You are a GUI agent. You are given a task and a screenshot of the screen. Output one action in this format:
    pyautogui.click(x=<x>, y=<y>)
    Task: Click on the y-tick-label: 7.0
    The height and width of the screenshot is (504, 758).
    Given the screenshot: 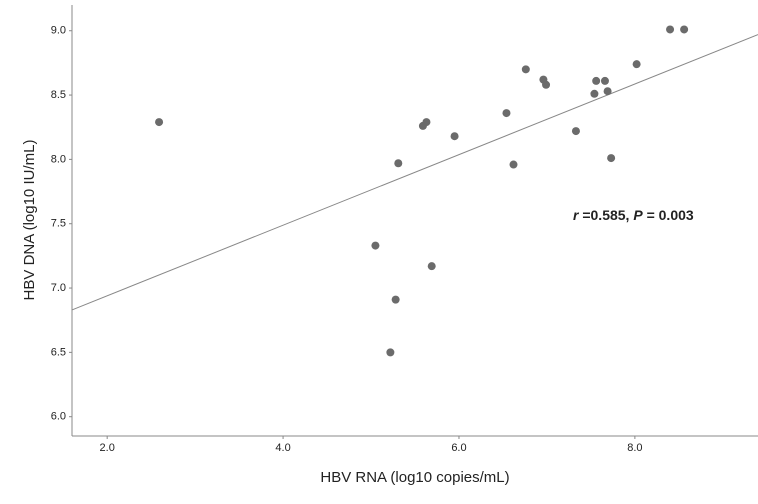 What is the action you would take?
    pyautogui.click(x=58, y=288)
    